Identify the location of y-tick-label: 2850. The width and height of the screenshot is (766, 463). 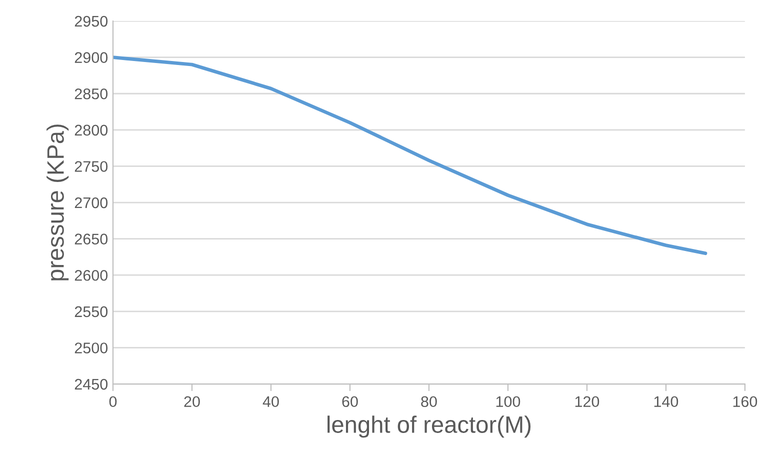
(91, 94).